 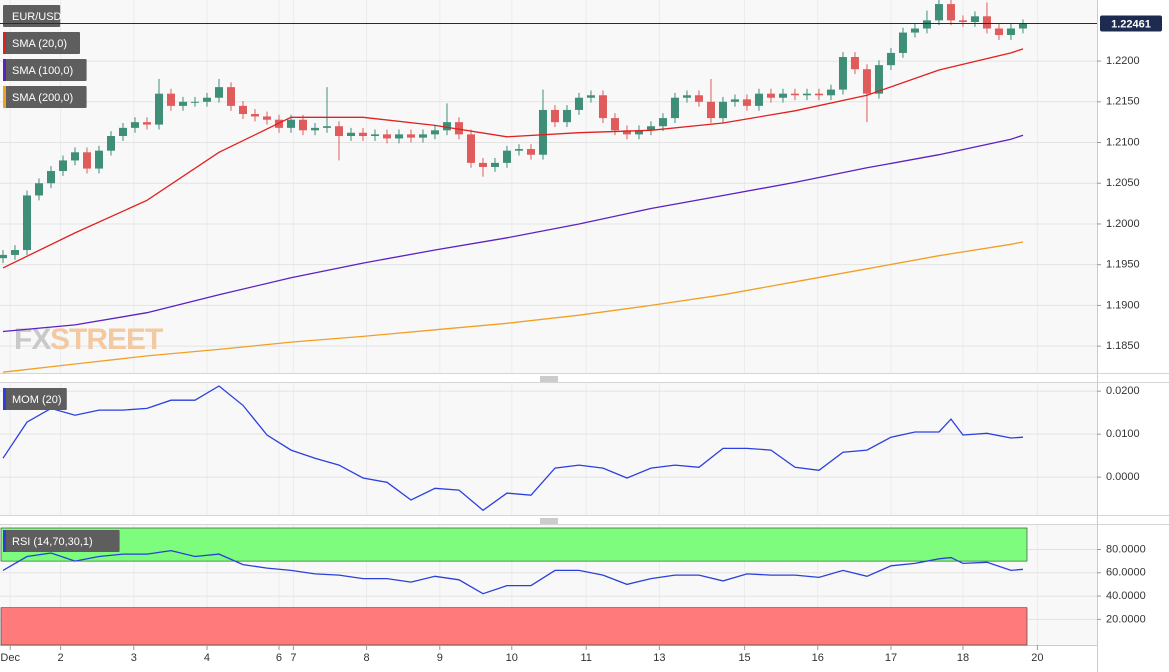 What do you see at coordinates (42, 71) in the screenshot?
I see `legend-label: SMA (100,0)` at bounding box center [42, 71].